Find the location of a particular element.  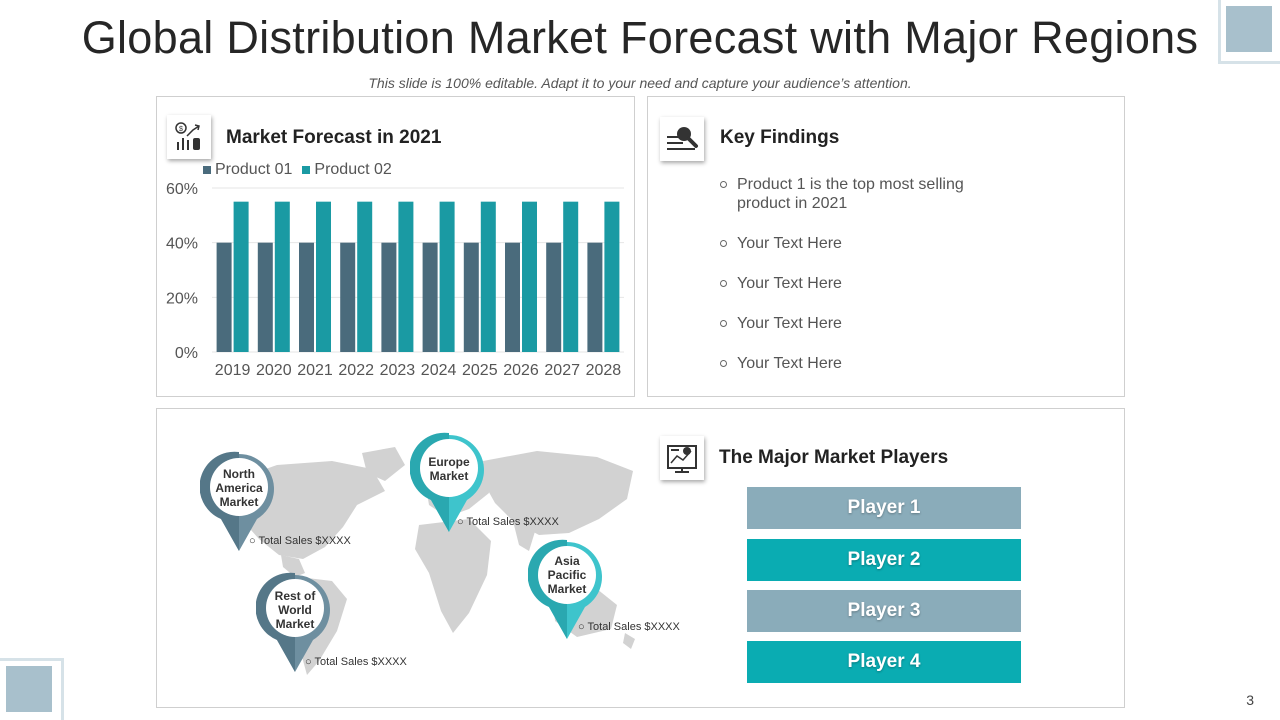

y-tick-label: 40% is located at coordinates (182, 244).